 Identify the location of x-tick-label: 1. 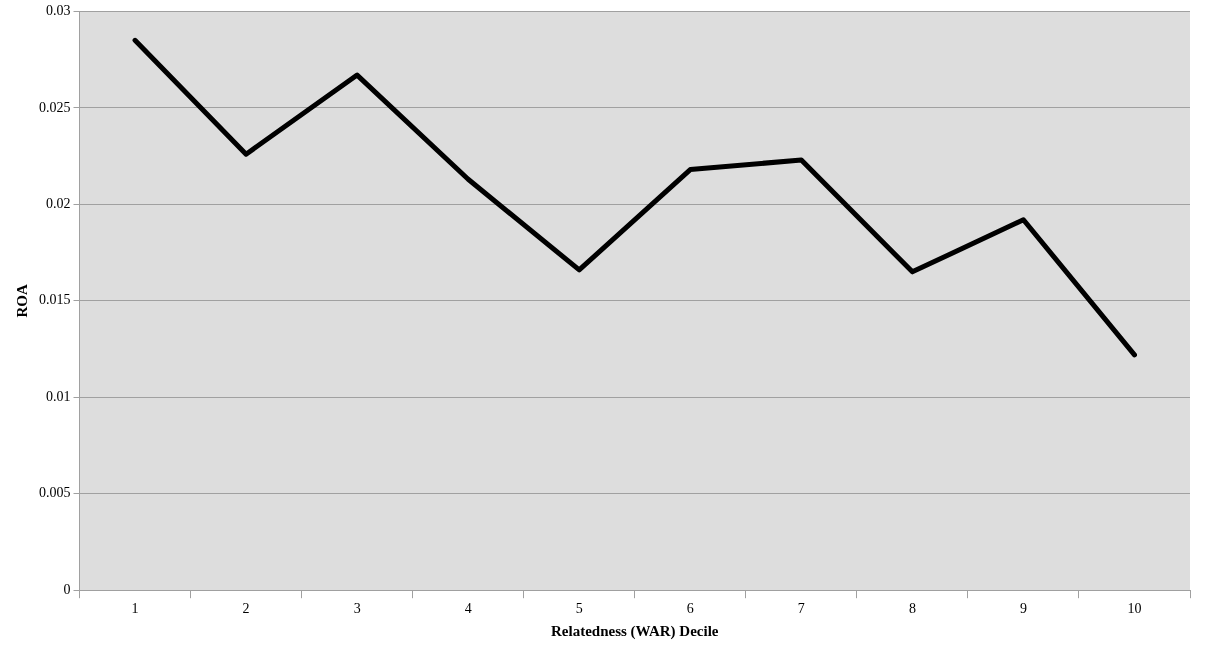
(135, 609).